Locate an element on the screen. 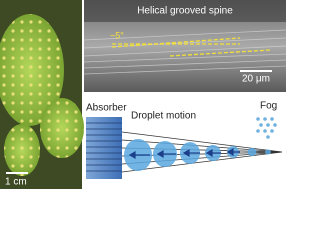 The image size is (320, 240). helix-guides is located at coordinates (191, 47).